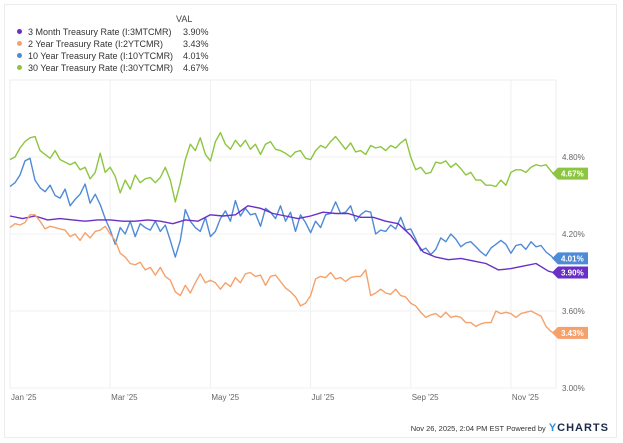 The height and width of the screenshot is (443, 623). Describe the element at coordinates (196, 31) in the screenshot. I see `legend-item-value: 3.90%` at that location.